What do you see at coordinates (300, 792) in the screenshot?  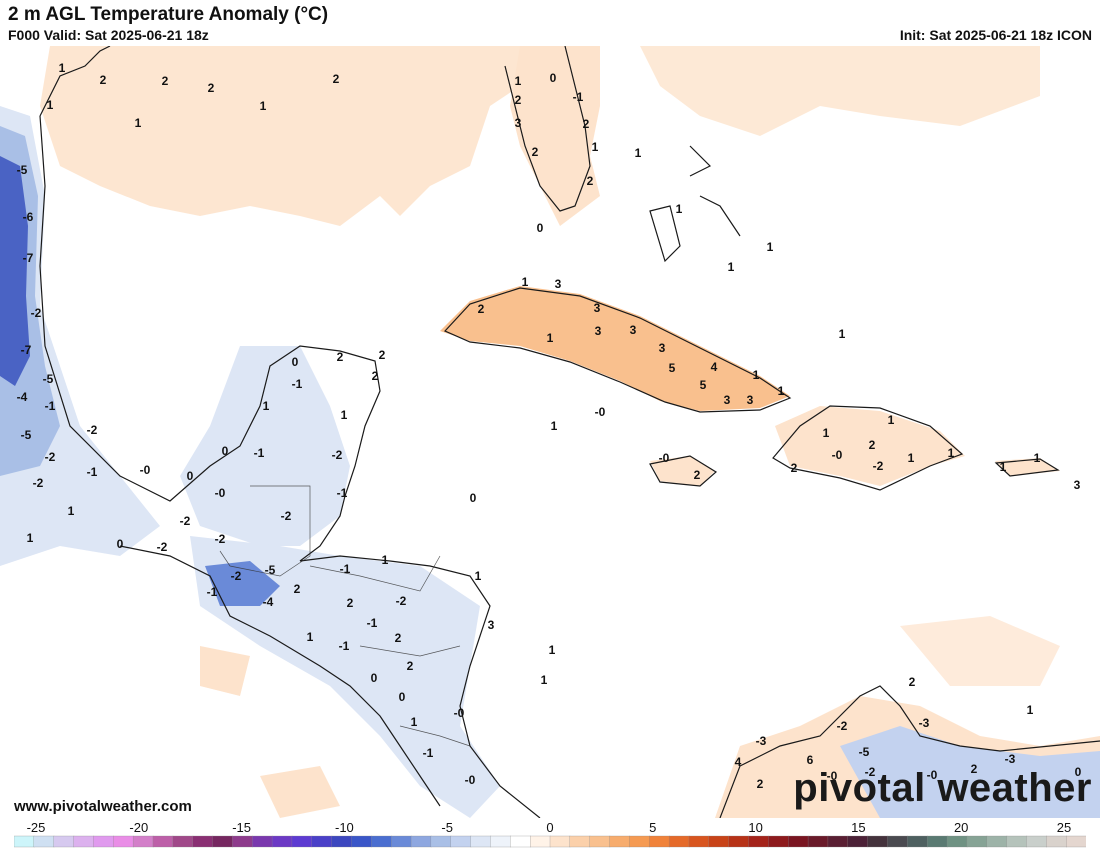 I see `warm-patch-east-pacific` at bounding box center [300, 792].